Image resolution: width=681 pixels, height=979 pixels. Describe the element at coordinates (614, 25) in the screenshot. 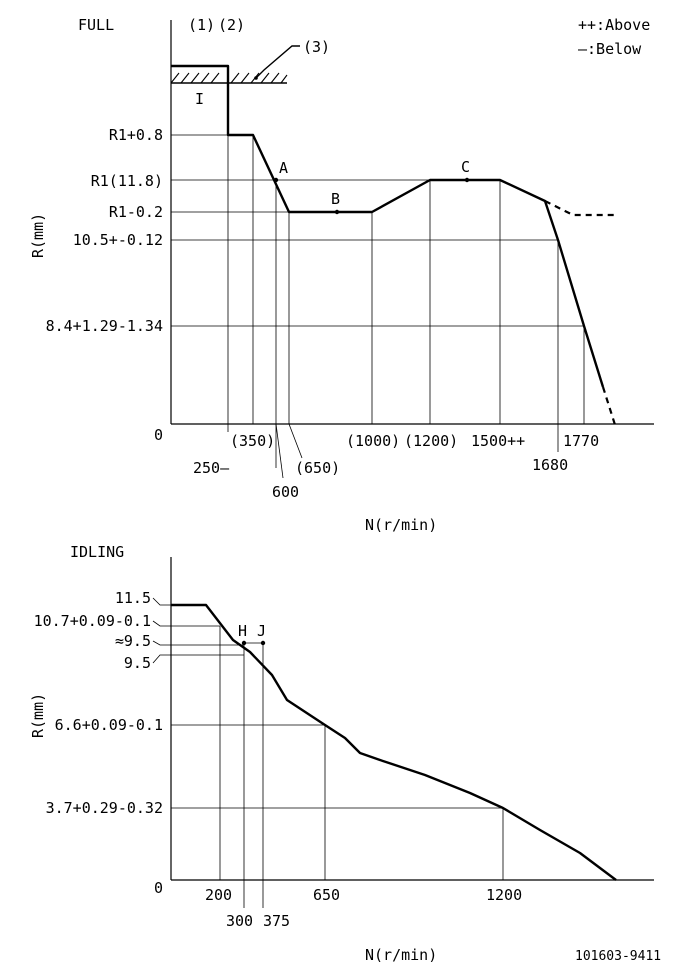

I see `legend-above: ++:Above` at that location.